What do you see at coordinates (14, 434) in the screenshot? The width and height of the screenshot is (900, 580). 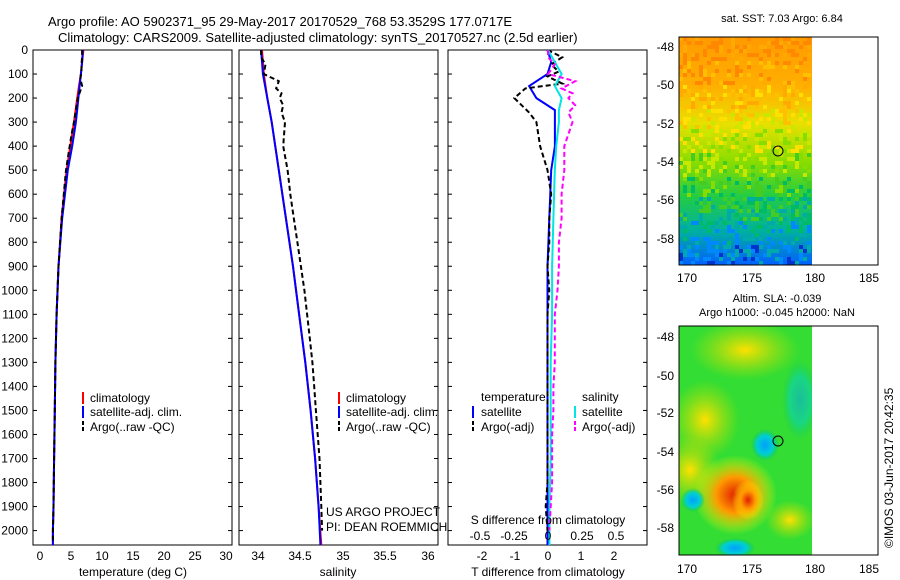 I see `depth-tick-label: 1600` at bounding box center [14, 434].